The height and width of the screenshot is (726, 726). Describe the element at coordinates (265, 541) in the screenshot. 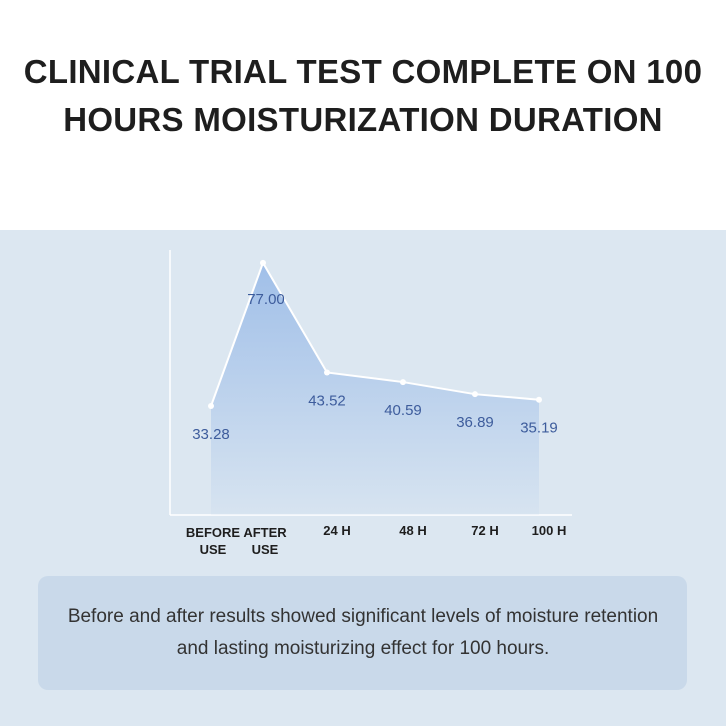

I see `x-tick-label: AFTER USE` at that location.